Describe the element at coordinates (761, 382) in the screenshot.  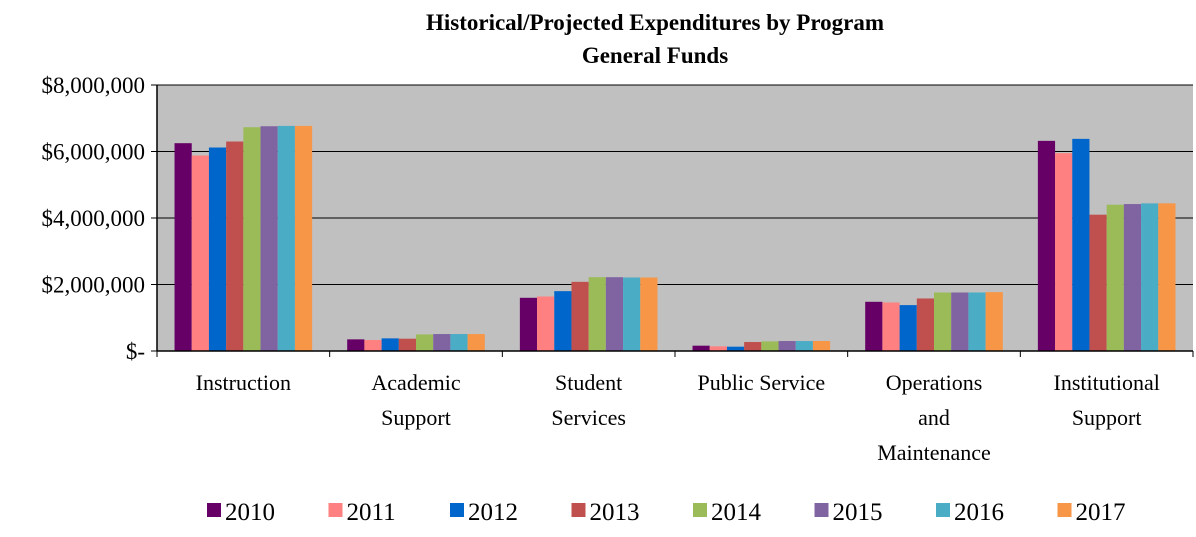
I see `x-category-label: Public Service` at that location.